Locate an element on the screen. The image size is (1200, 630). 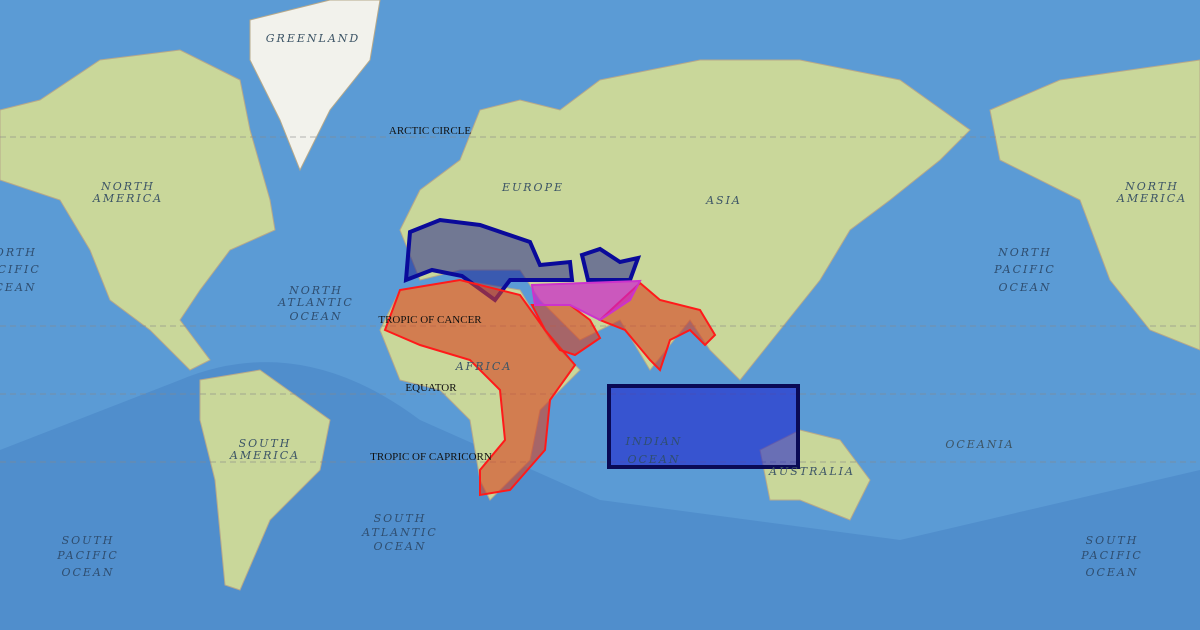
label-south-pacific-1: SOUTH is located at coordinates (88, 540).